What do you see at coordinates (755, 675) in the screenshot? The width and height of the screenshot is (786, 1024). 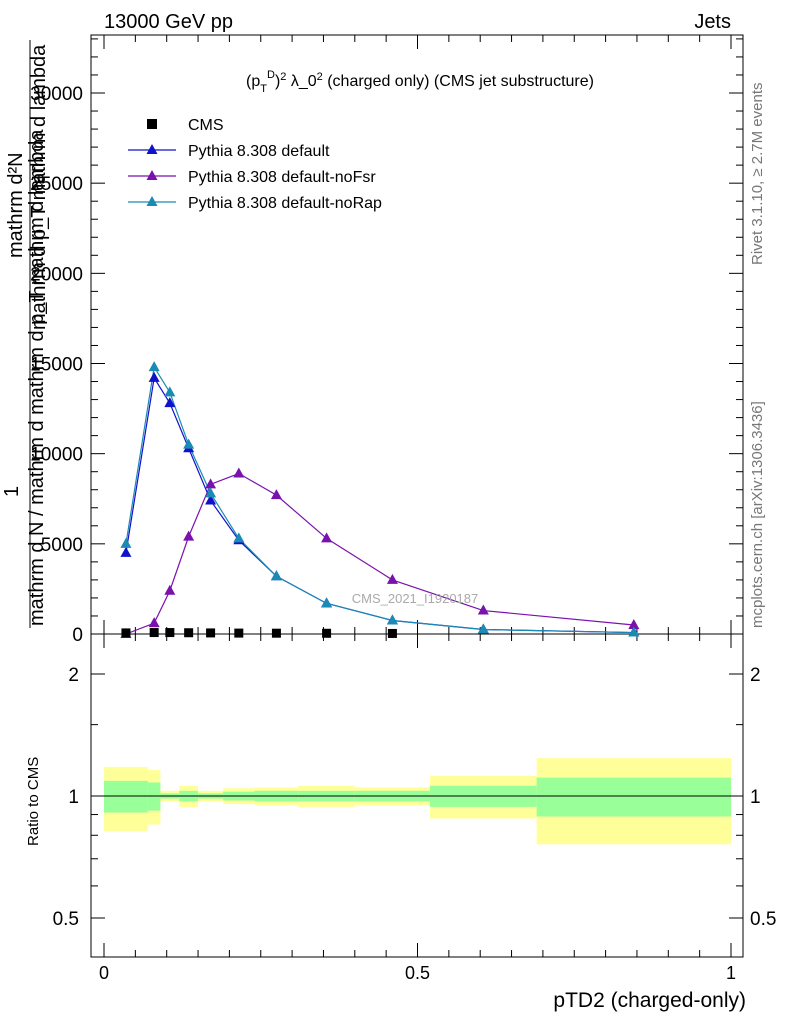 I see `ratio-tick-label-right: 2` at bounding box center [755, 675].